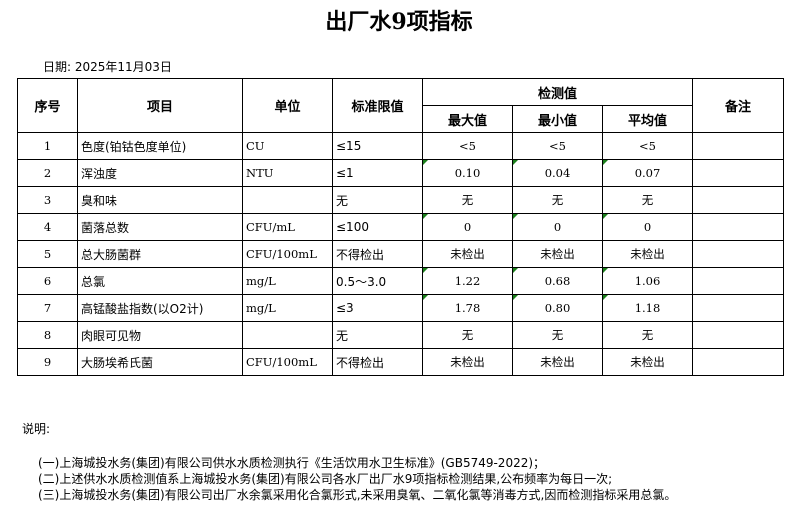 The image size is (798, 522). What do you see at coordinates (160, 173) in the screenshot?
I see `cell-item: 浑浊度` at bounding box center [160, 173].